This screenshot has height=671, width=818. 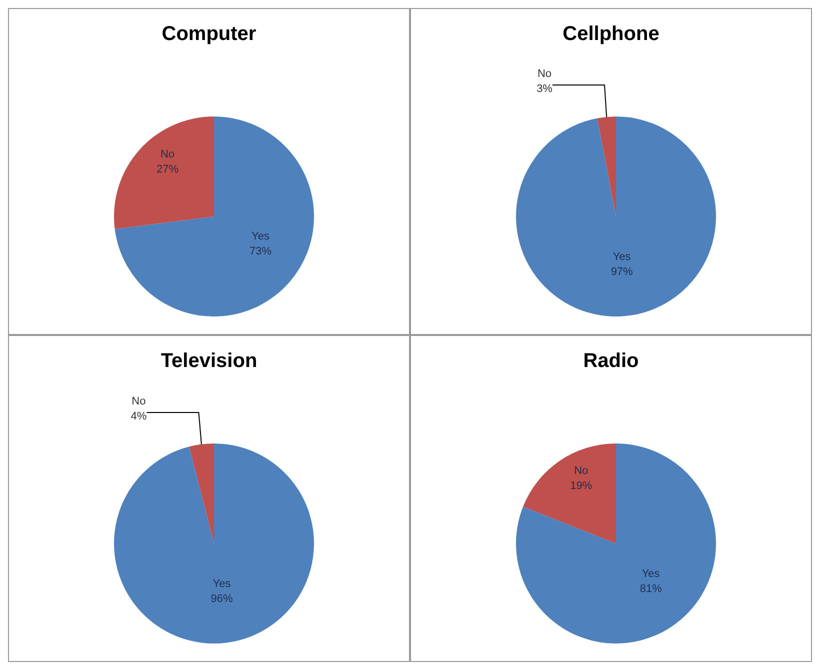 I want to click on chart-title: Television, so click(x=209, y=361).